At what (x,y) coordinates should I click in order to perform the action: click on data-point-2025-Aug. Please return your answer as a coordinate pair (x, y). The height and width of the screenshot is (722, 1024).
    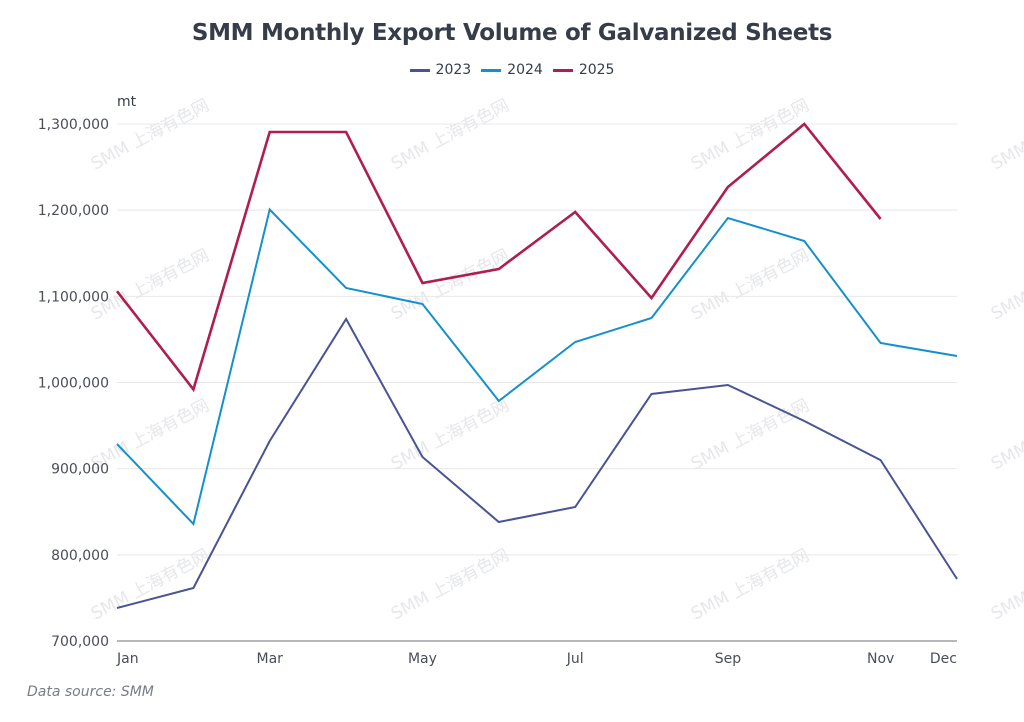
    Looking at the image, I should click on (652, 298).